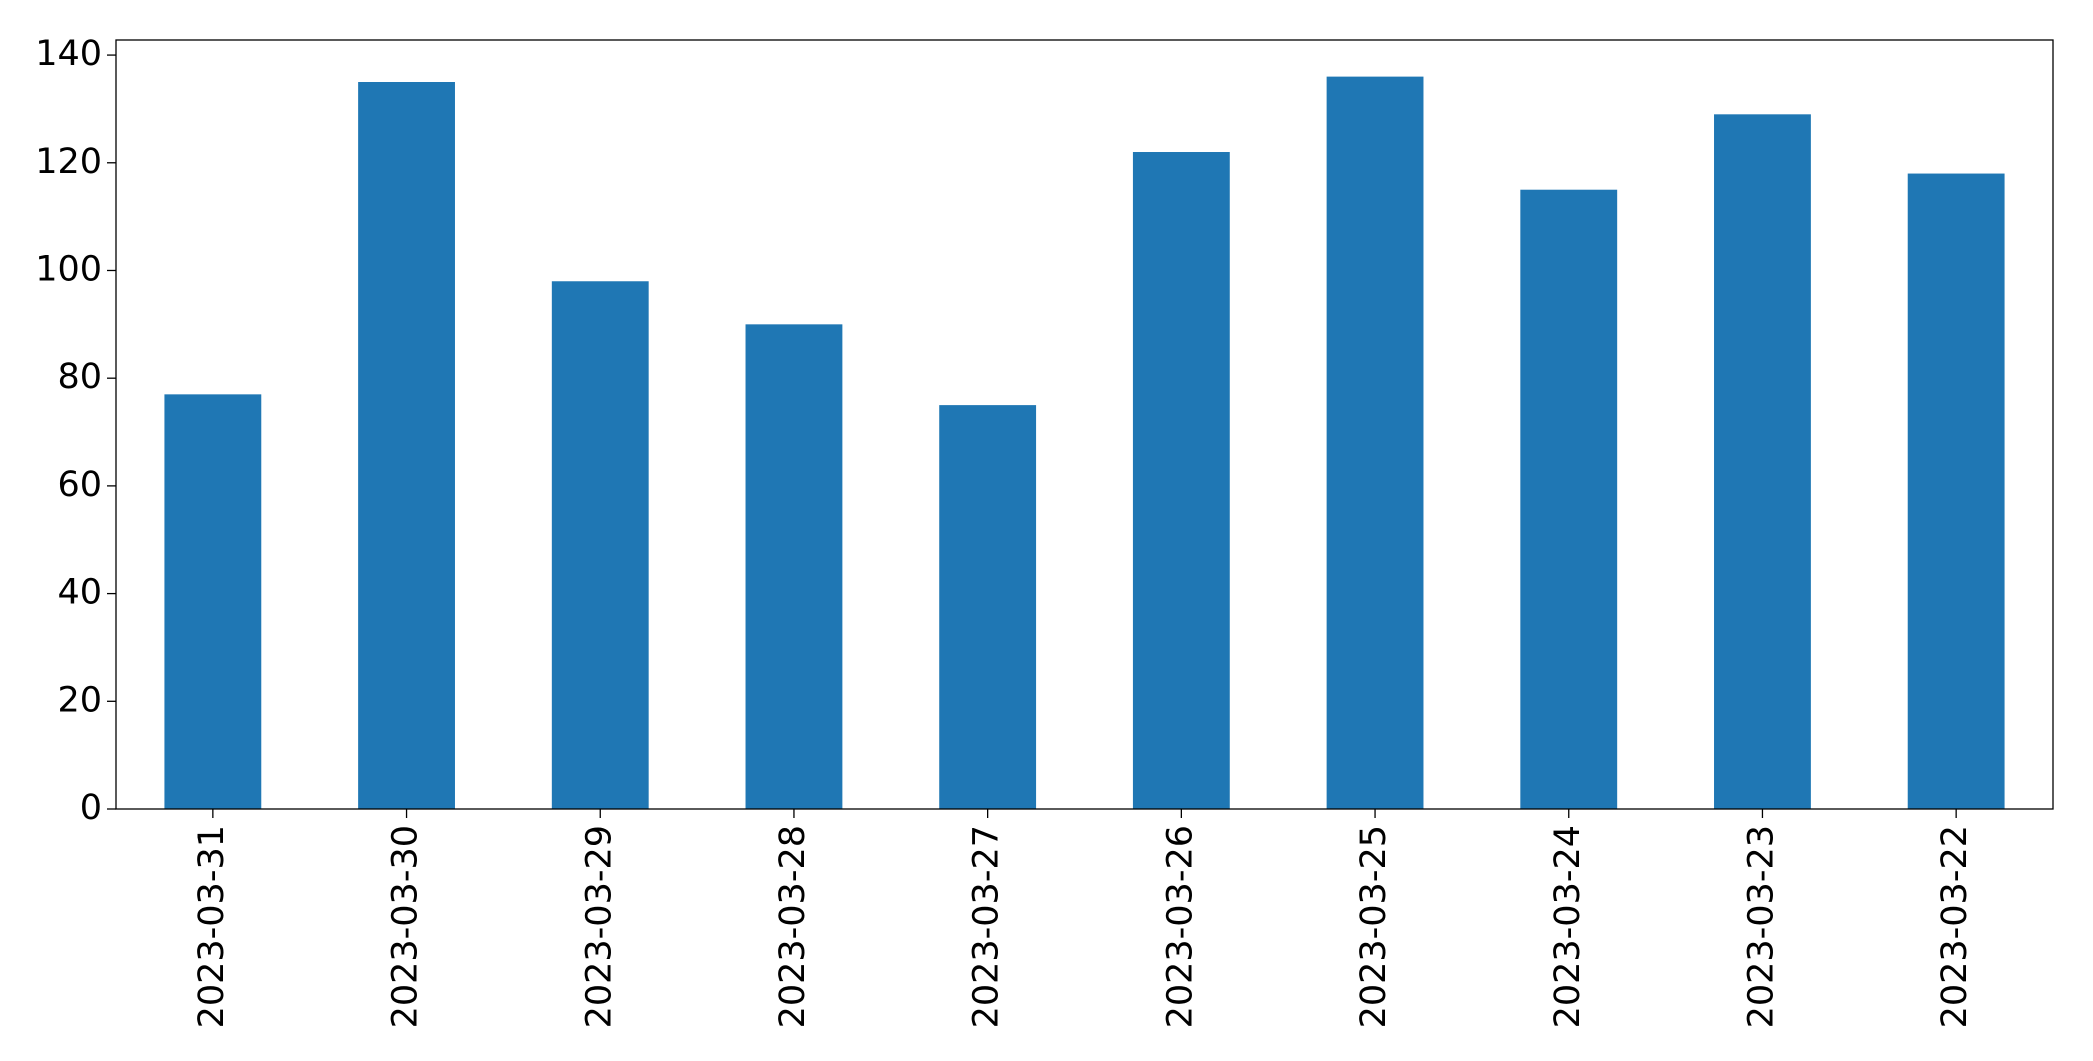 This screenshot has width=2093, height=1061. I want to click on x-tick-label: 2023-03-25, so click(1374, 926).